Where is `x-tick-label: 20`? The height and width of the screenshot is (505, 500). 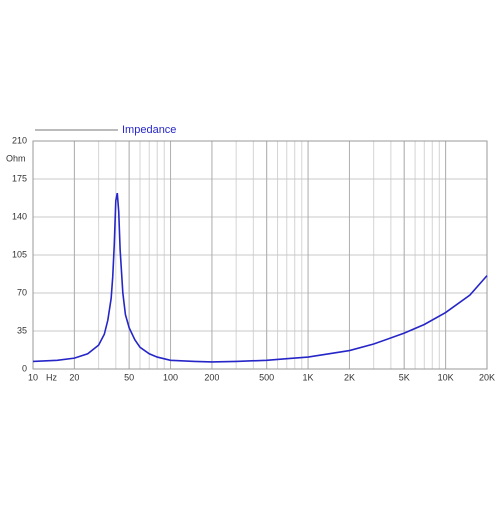 x-tick-label: 20 is located at coordinates (74, 377).